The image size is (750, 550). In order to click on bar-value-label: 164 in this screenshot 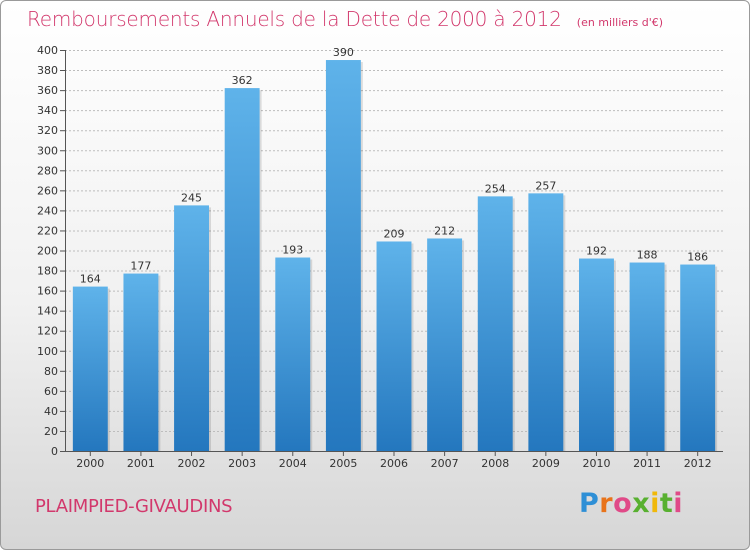, I will do `click(90, 279)`.